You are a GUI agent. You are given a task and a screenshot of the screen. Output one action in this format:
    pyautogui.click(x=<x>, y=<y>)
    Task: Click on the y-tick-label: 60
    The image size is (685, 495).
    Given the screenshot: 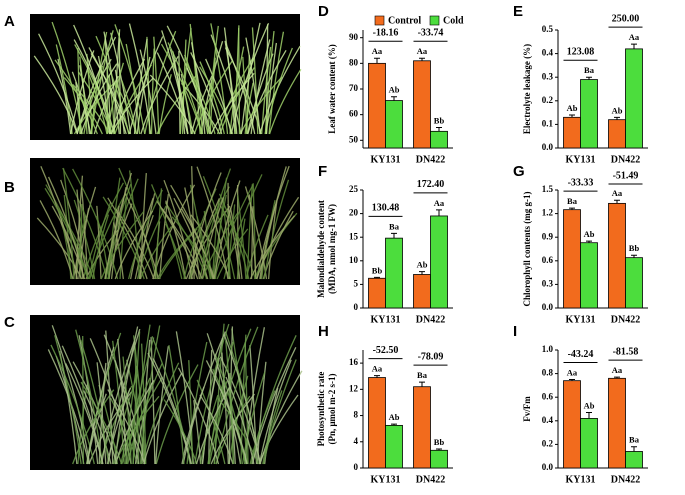 What is the action you would take?
    pyautogui.click(x=354, y=114)
    